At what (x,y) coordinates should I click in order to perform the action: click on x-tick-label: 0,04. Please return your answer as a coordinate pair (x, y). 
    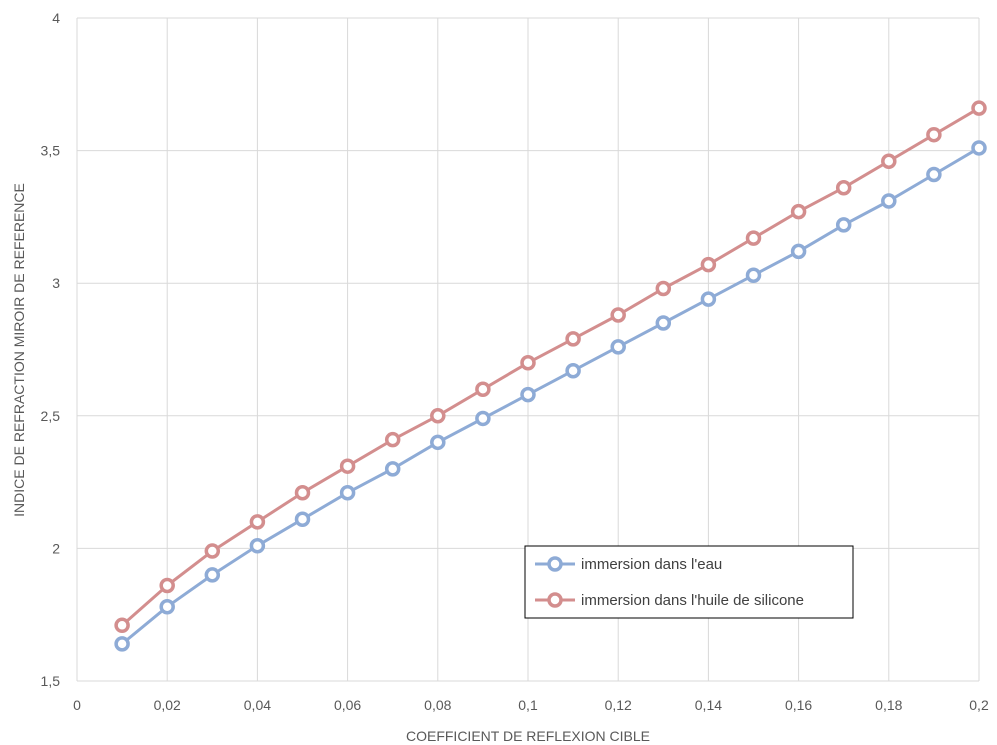
    Looking at the image, I should click on (257, 705).